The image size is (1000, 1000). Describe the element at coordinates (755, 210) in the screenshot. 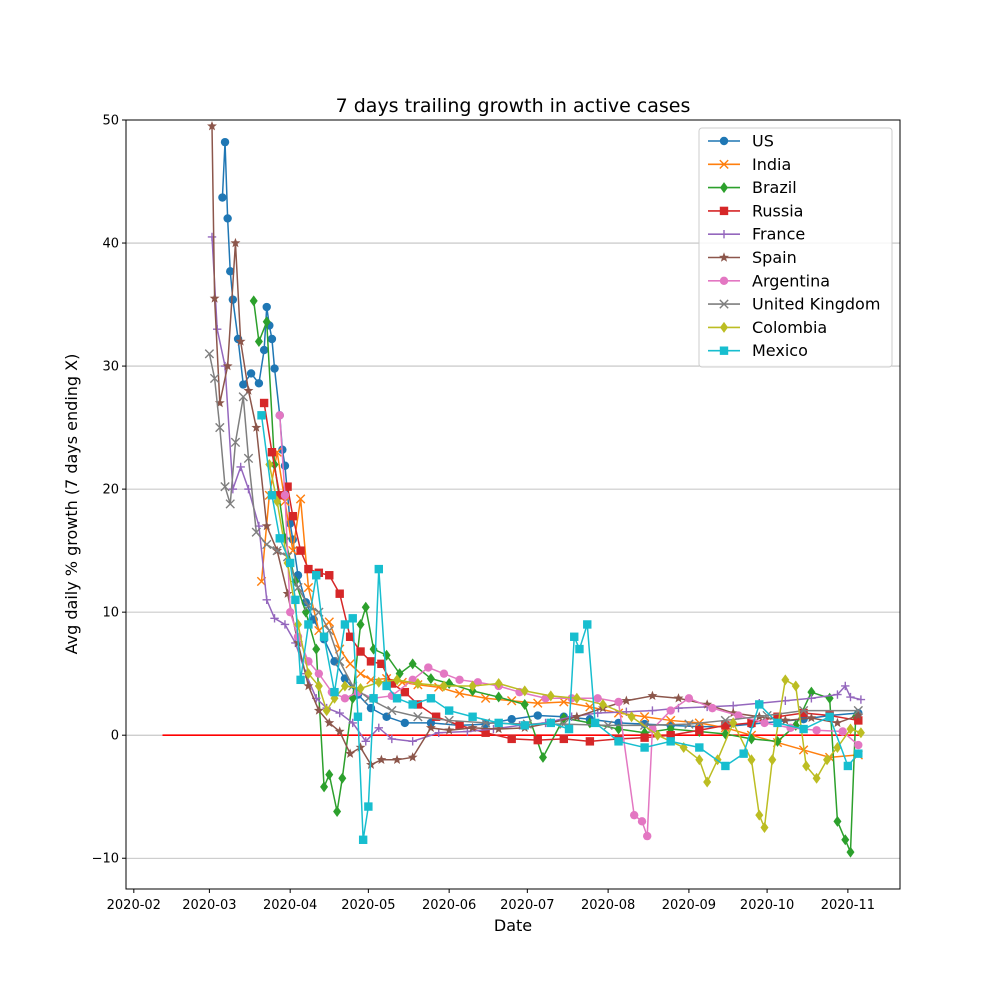

I see `legend-item-russia: Russia` at that location.